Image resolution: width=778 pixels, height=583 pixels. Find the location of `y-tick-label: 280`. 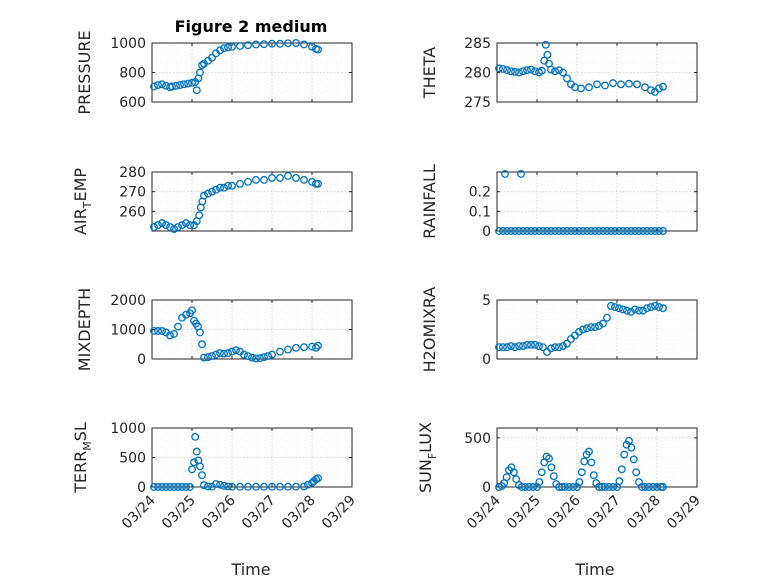

y-tick-label: 280 is located at coordinates (477, 74).